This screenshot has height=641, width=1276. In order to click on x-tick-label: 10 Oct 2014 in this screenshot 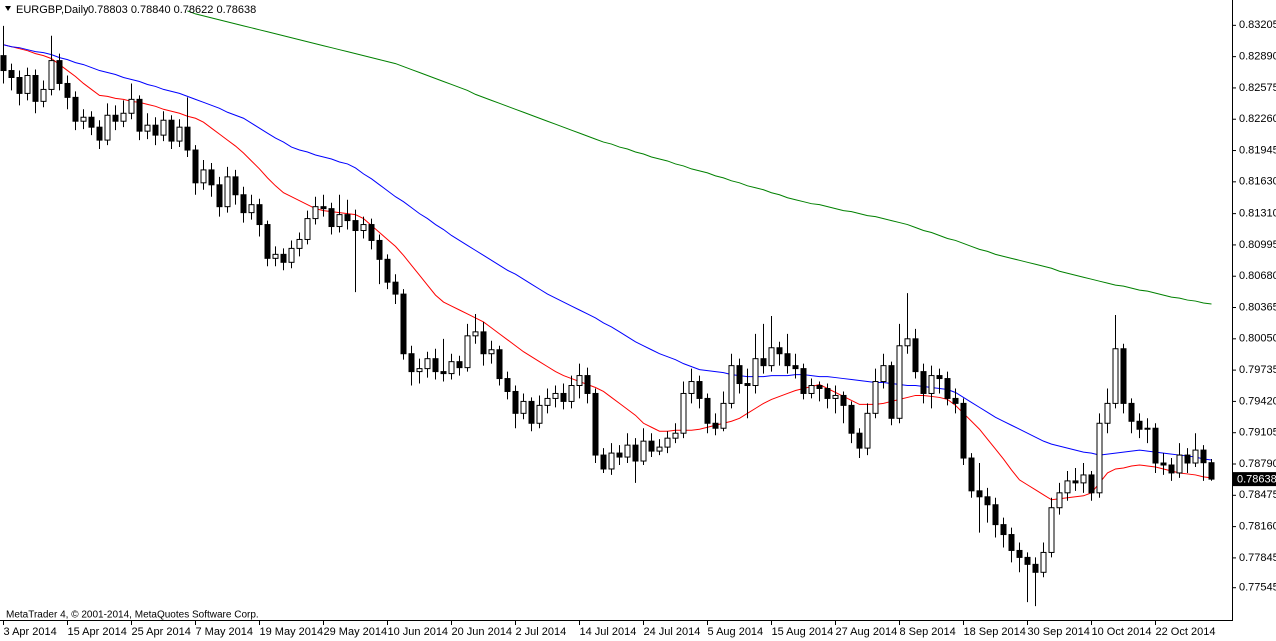, I will do `click(1122, 632)`.